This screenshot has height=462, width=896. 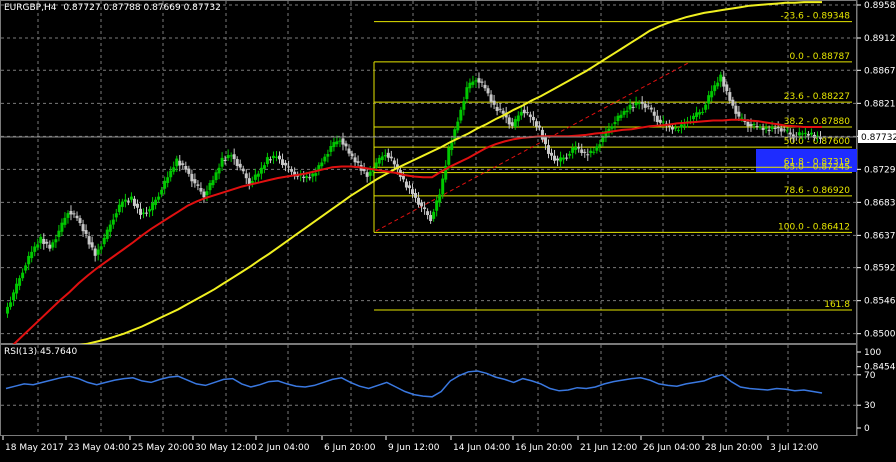 What do you see at coordinates (870, 406) in the screenshot?
I see `rsi-tick-label: 30` at bounding box center [870, 406].